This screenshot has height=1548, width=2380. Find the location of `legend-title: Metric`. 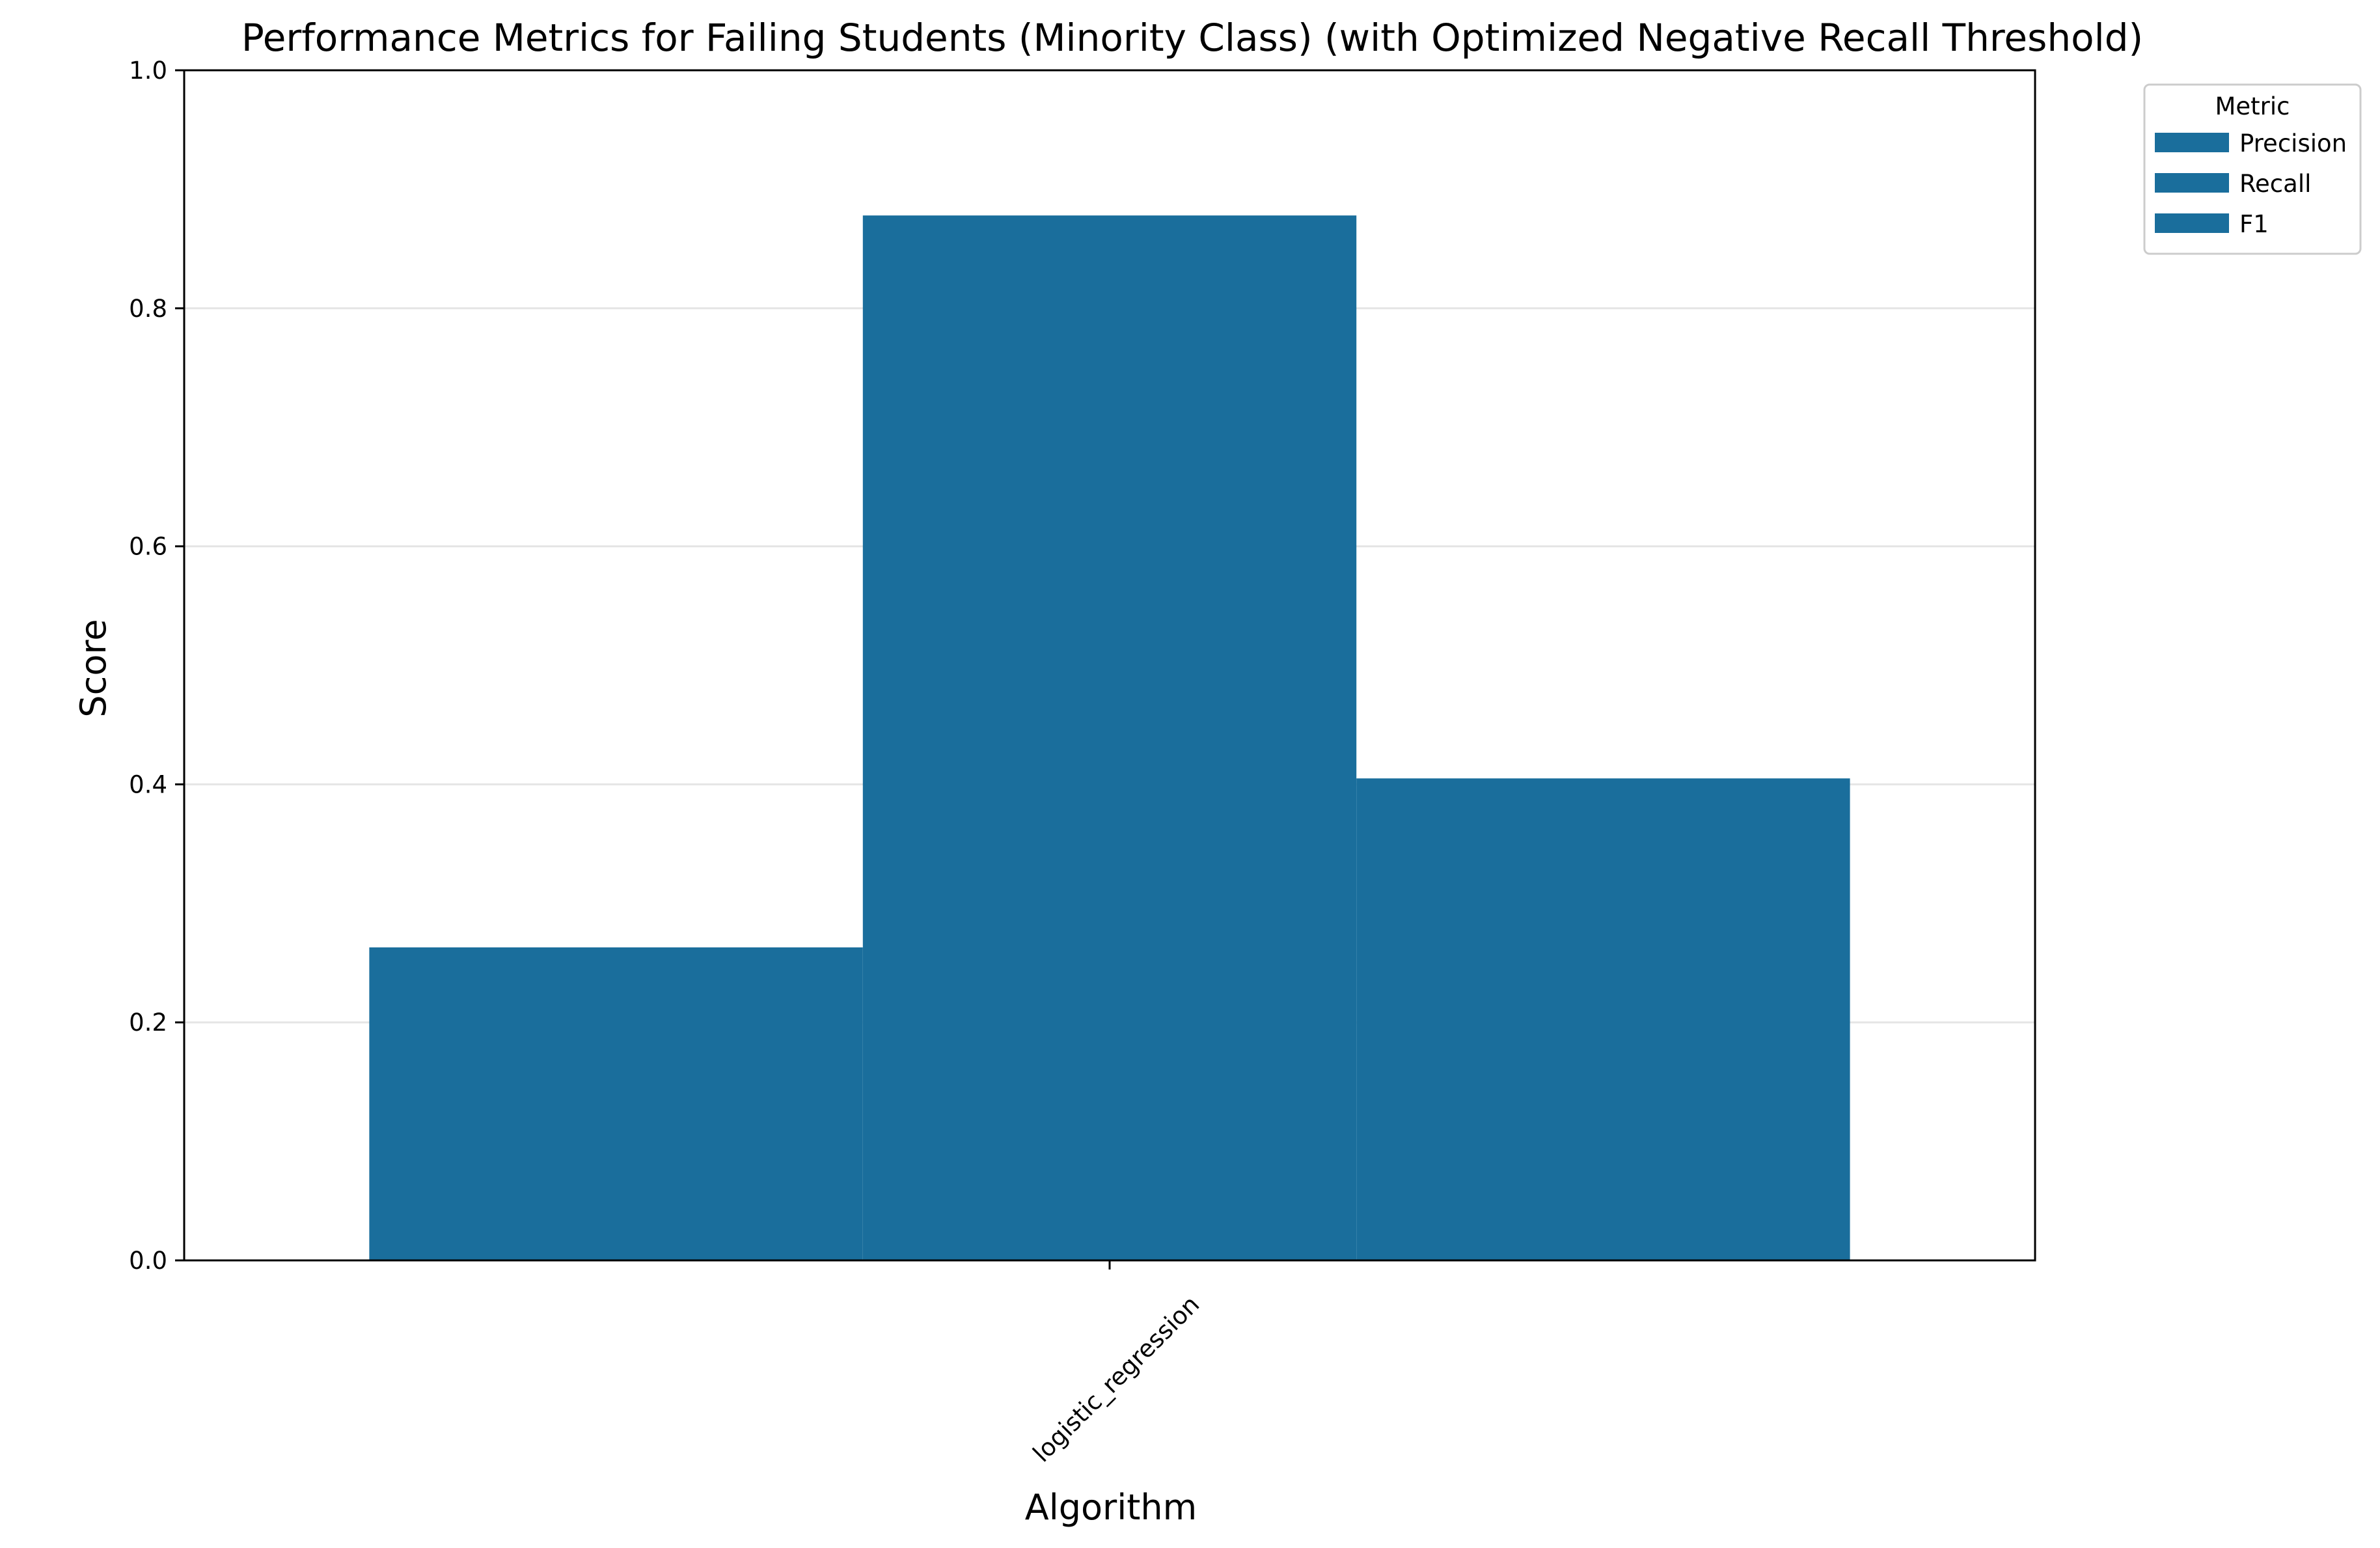

legend-title: Metric is located at coordinates (2252, 106).